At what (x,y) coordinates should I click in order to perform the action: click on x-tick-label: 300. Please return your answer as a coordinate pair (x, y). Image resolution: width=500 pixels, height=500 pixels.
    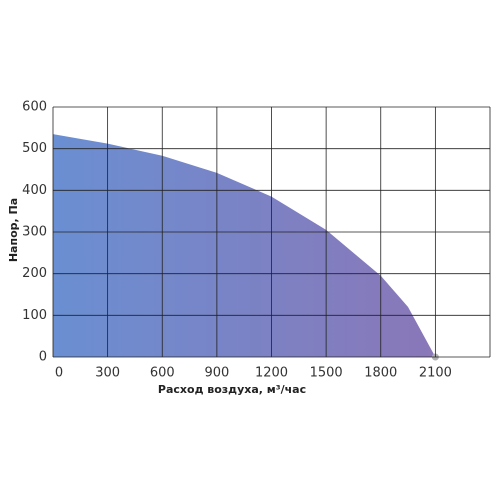
    Looking at the image, I should click on (107, 373).